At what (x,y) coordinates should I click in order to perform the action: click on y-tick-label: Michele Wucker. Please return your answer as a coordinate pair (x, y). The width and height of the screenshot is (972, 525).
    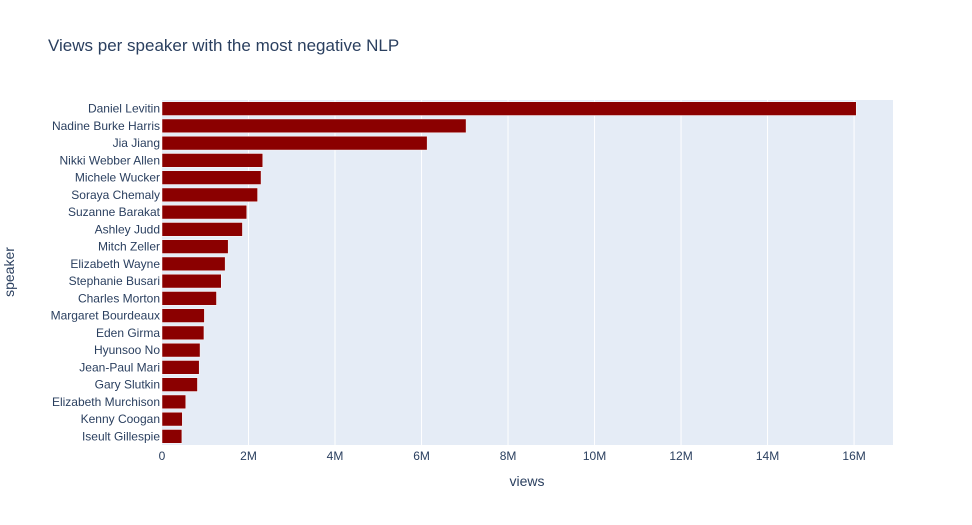
    Looking at the image, I should click on (117, 178).